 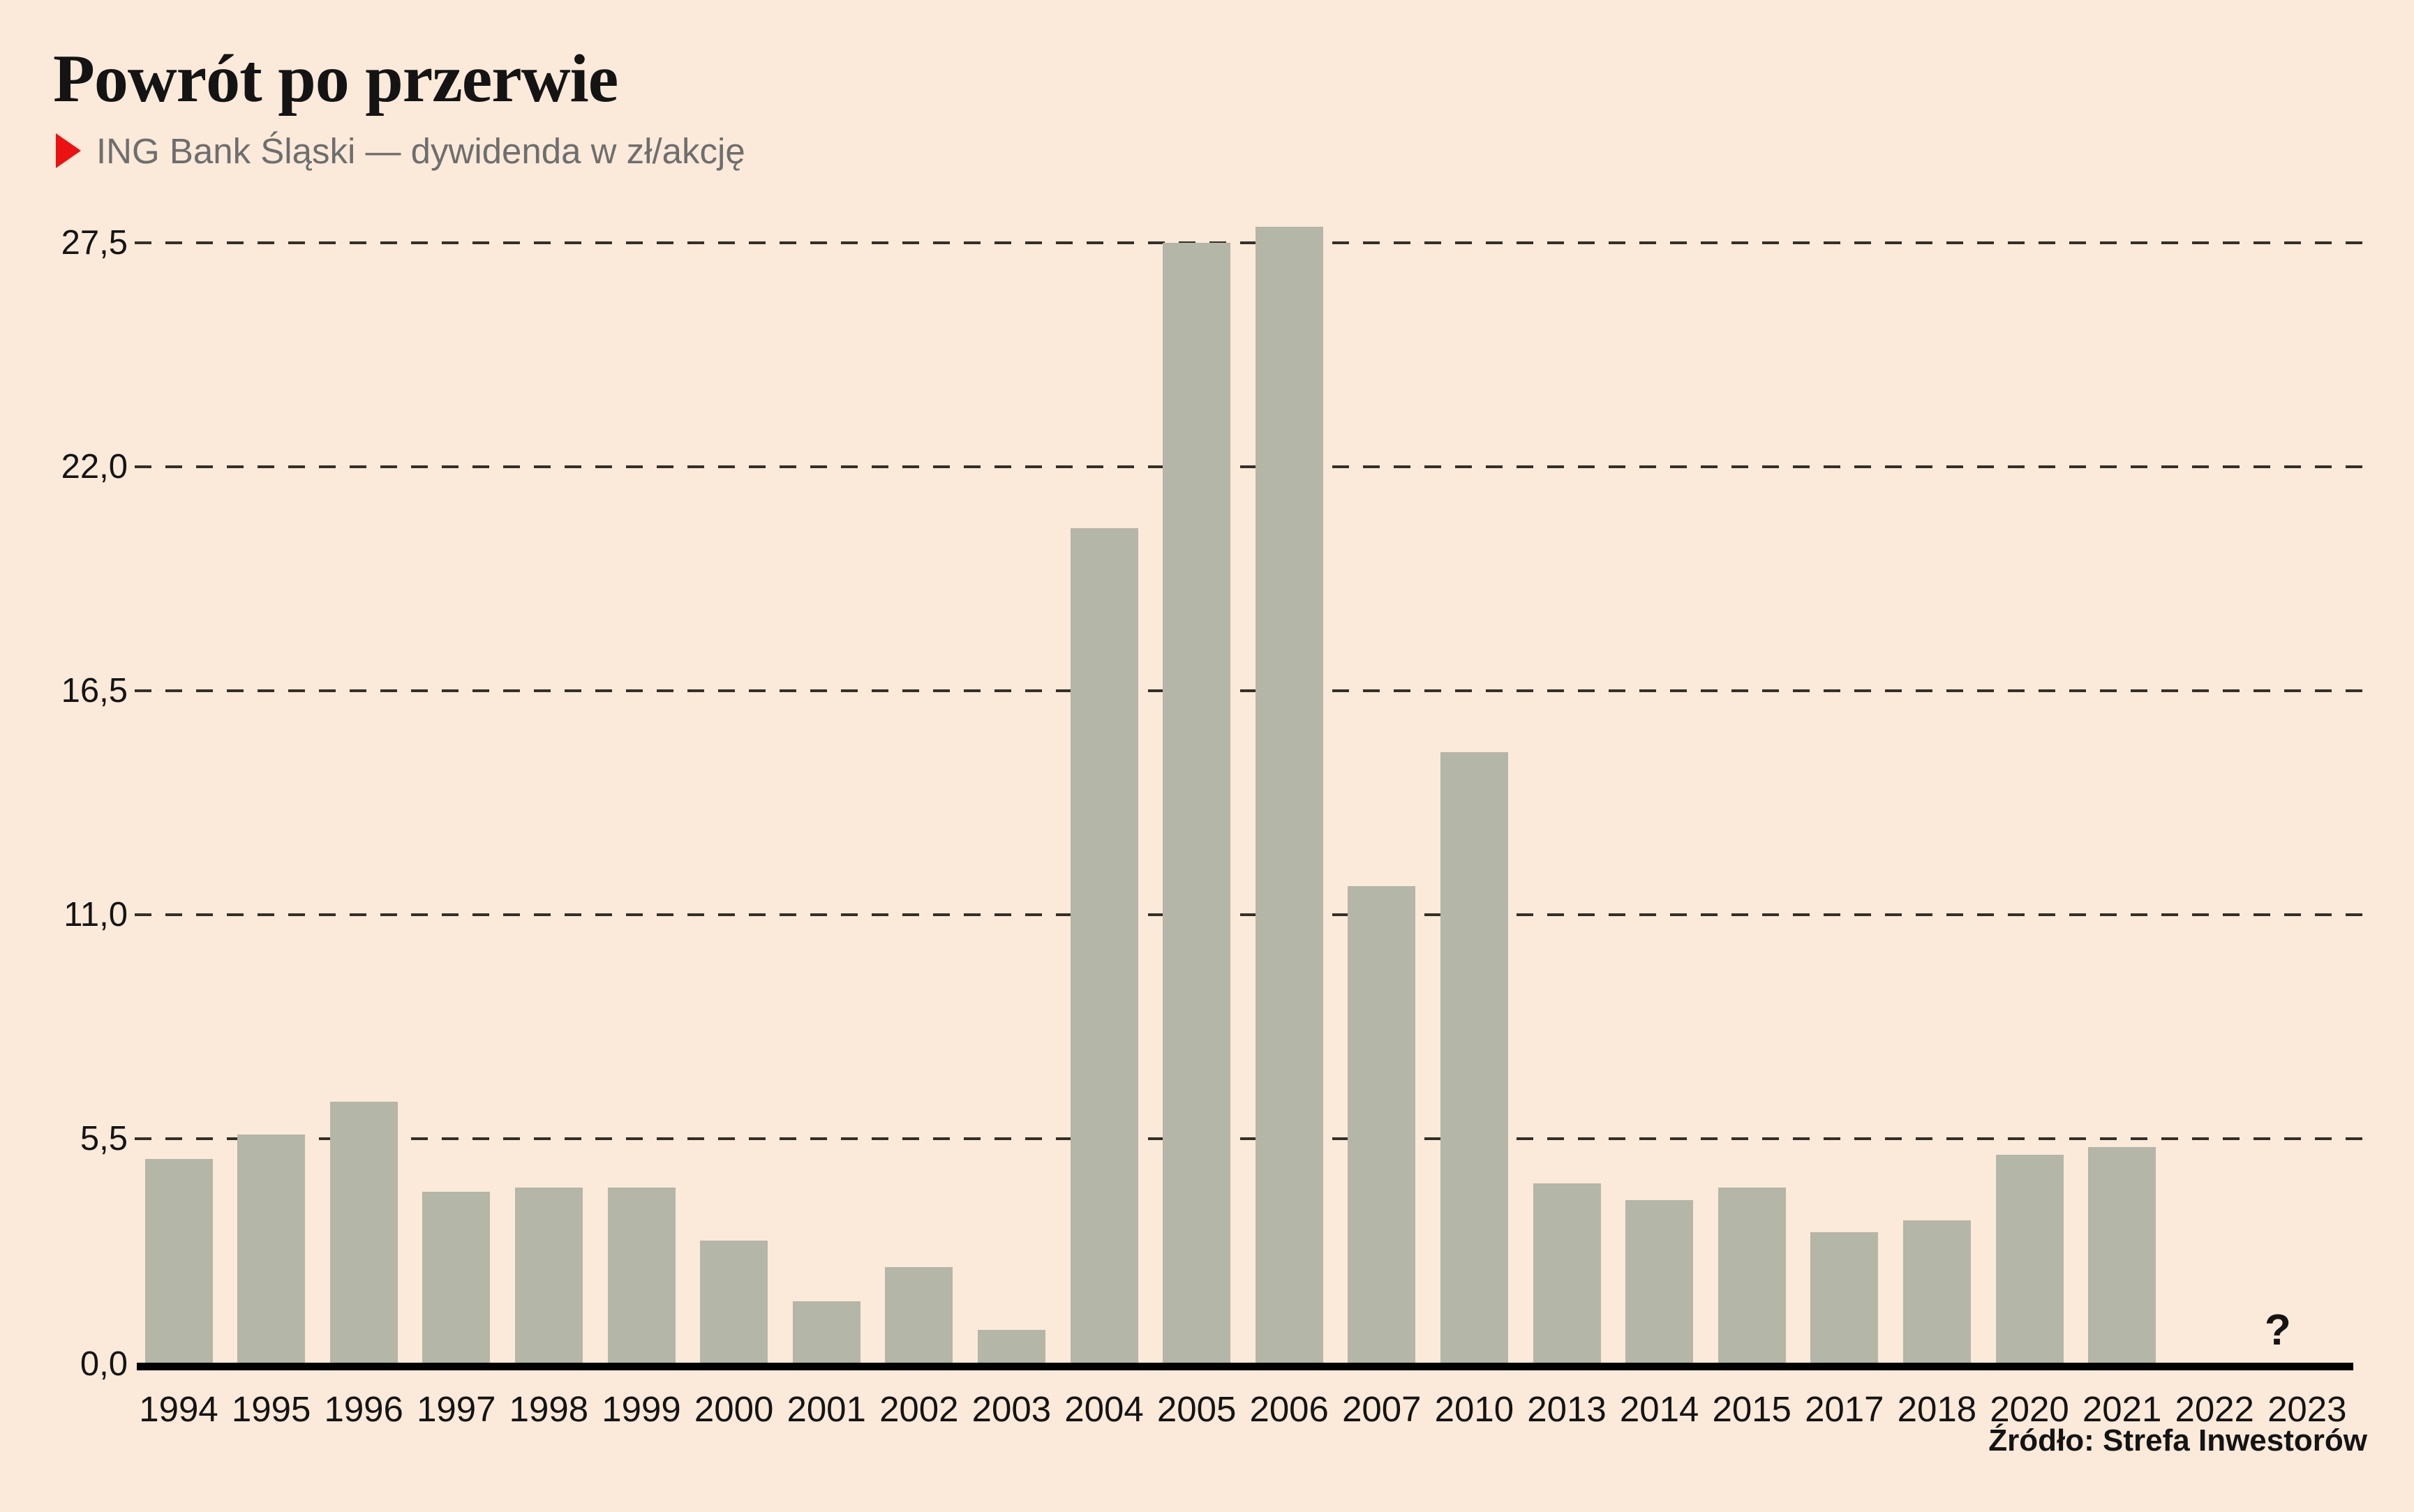 What do you see at coordinates (457, 1409) in the screenshot?
I see `x-axis-tick-label: 1997` at bounding box center [457, 1409].